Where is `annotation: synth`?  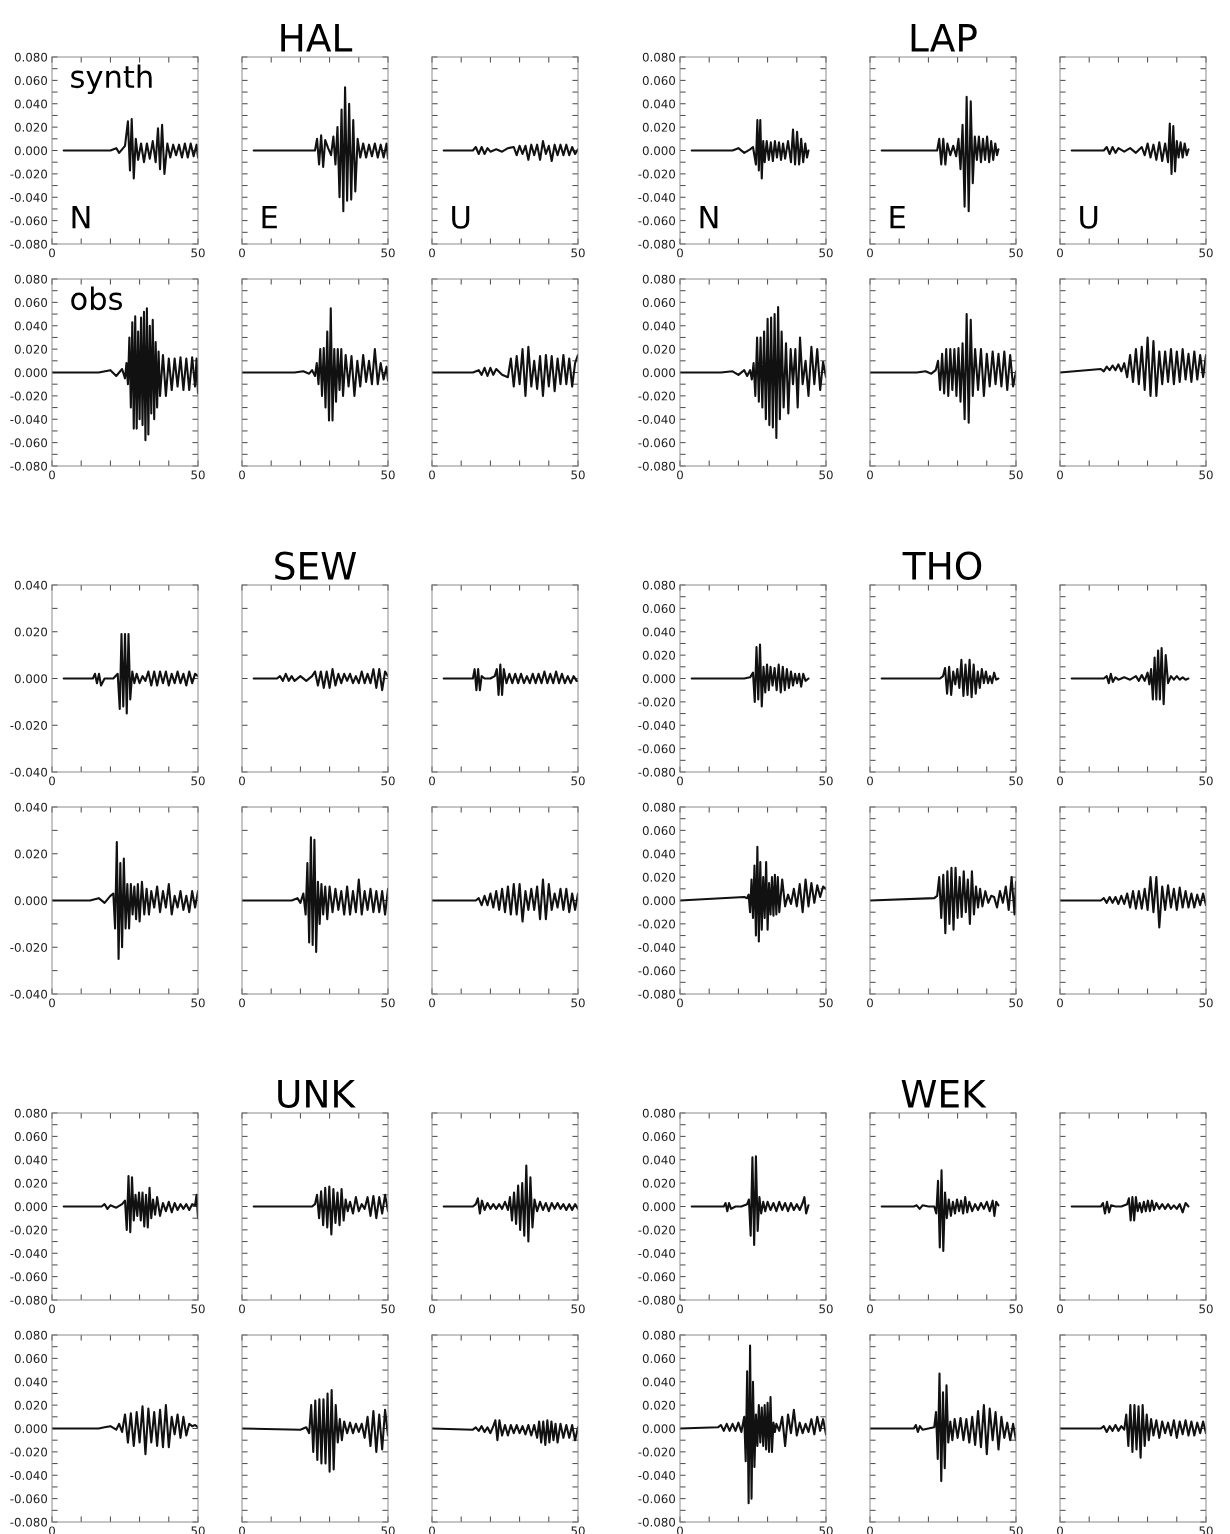
annotation: synth is located at coordinates (111, 79).